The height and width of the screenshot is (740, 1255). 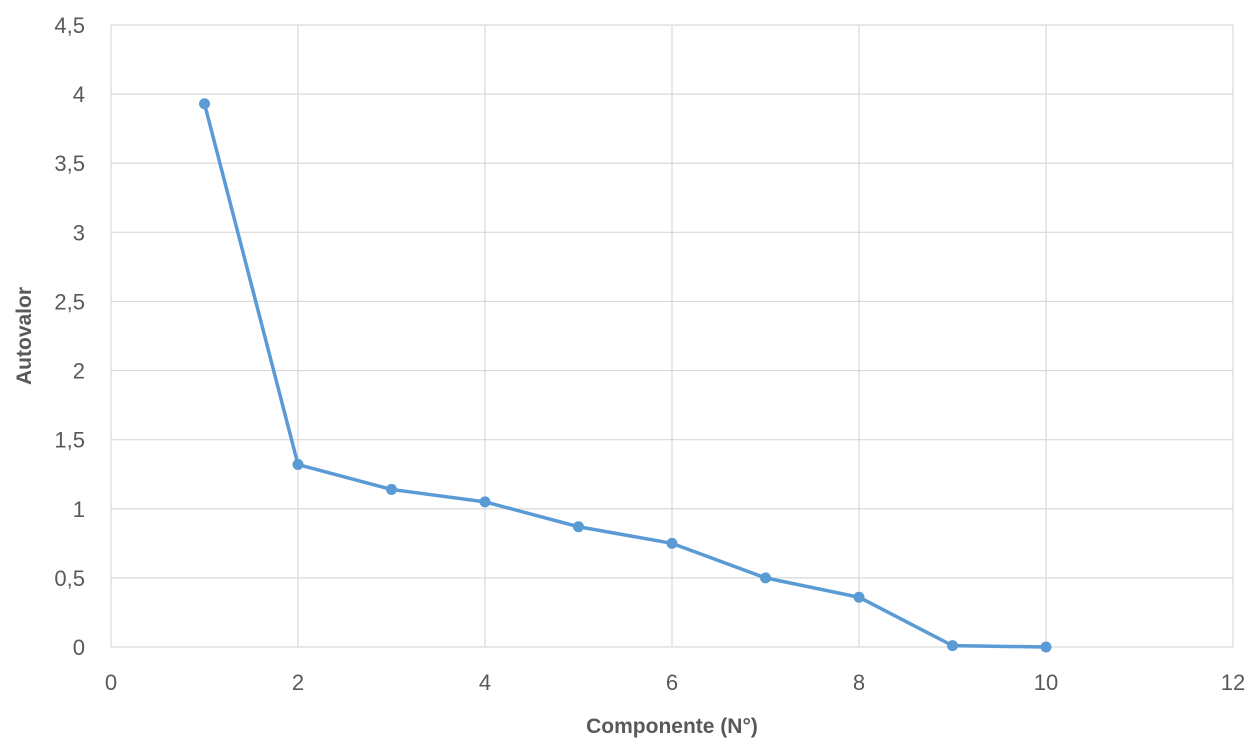 I want to click on y-axis-title: Autovalor, so click(x=24, y=336).